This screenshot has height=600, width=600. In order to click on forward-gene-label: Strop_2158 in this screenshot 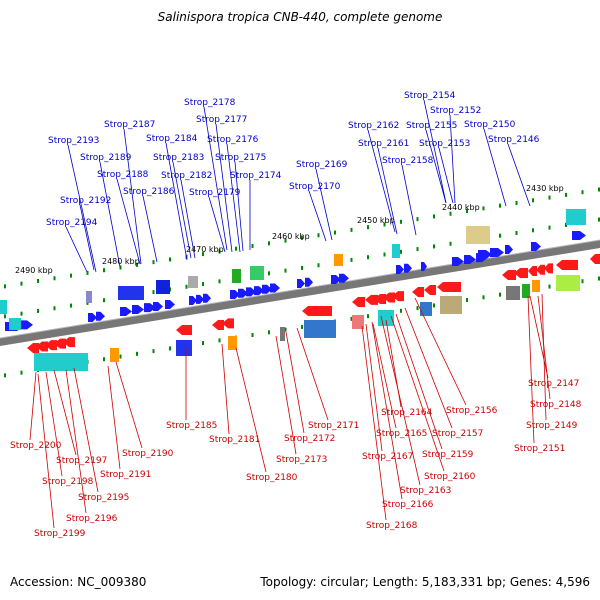, I will do `click(408, 161)`.